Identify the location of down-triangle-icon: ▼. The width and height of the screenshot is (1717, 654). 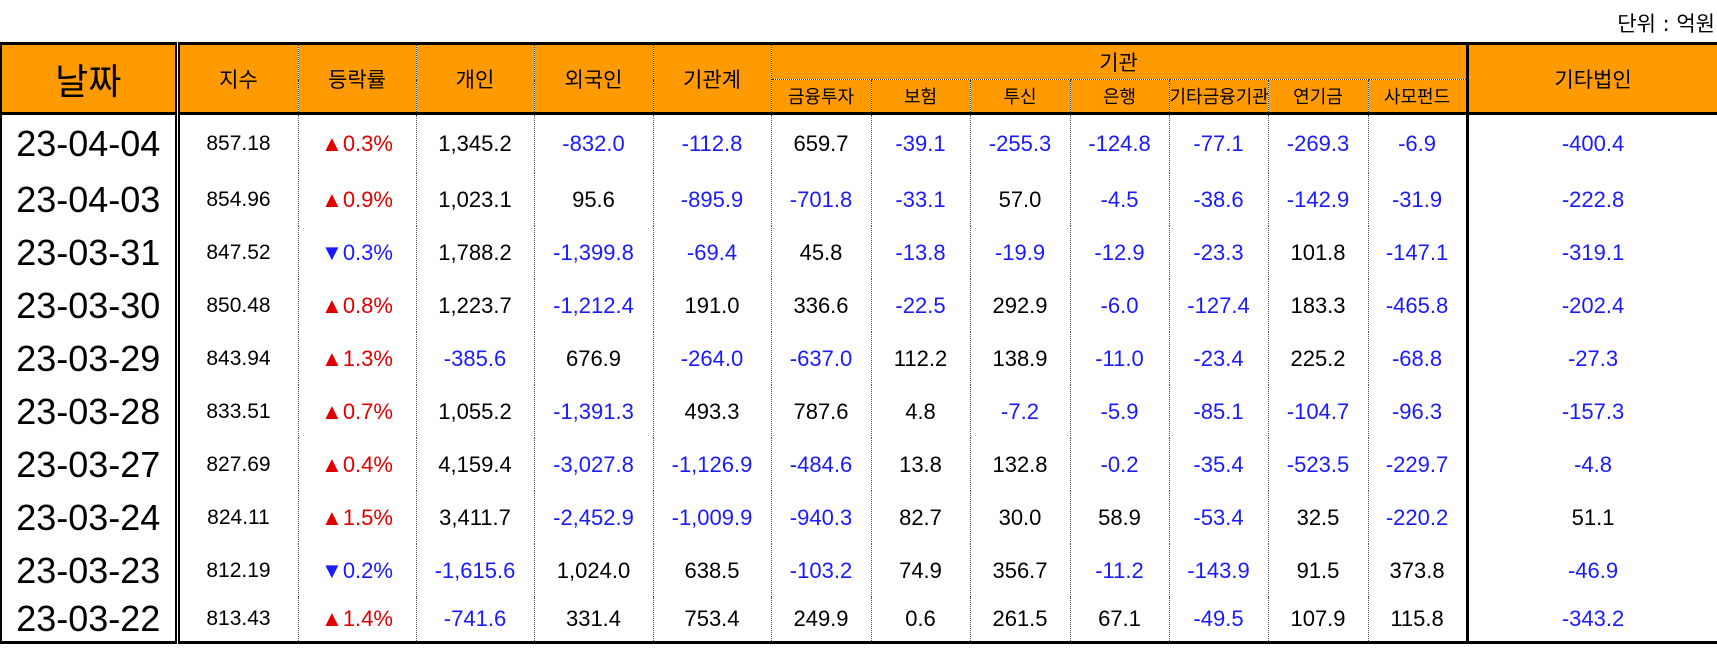
(332, 252).